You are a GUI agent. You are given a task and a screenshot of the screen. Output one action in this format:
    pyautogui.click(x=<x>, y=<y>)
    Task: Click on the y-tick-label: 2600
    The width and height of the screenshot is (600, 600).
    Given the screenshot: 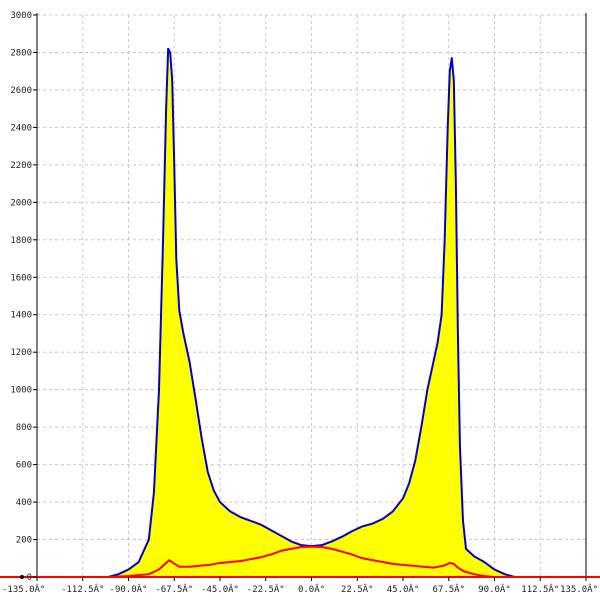 What is the action you would take?
    pyautogui.click(x=21, y=91)
    